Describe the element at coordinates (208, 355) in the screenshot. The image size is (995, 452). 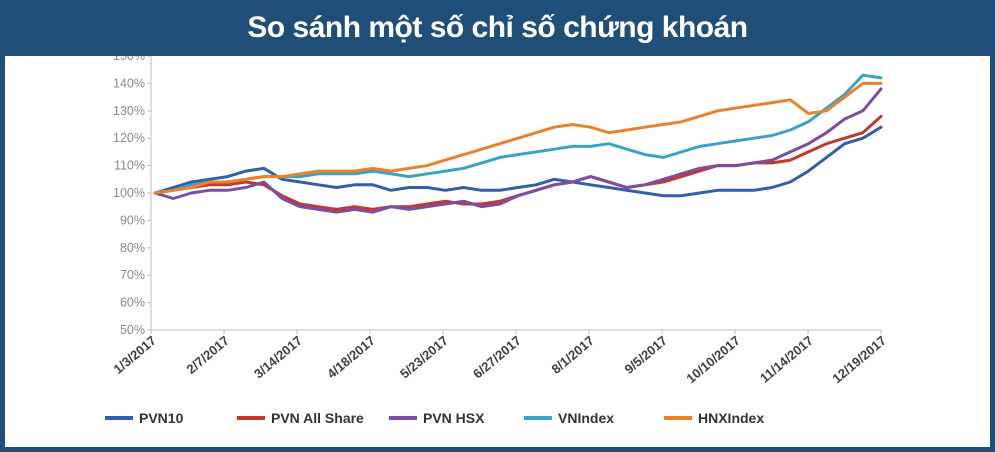
I see `x-tick-label: 2/7/2017` at that location.